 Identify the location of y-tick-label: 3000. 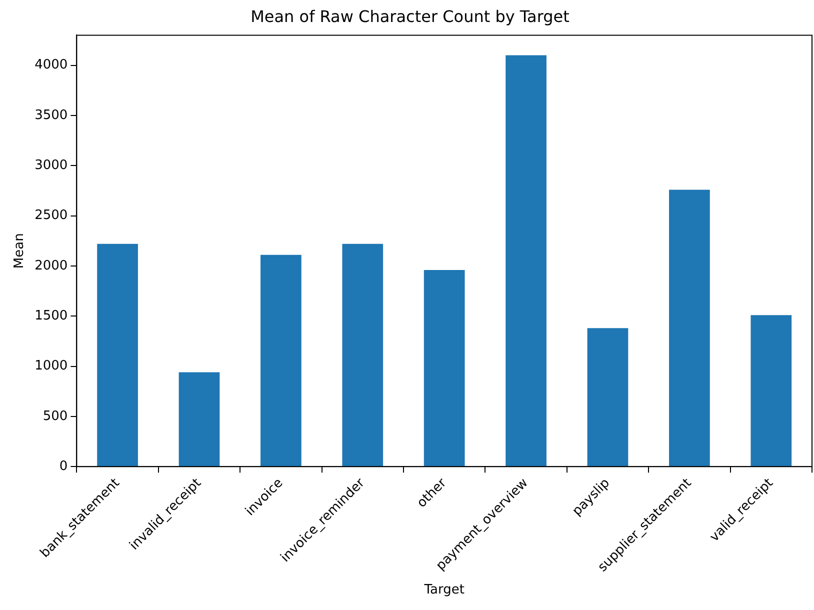
(51, 166).